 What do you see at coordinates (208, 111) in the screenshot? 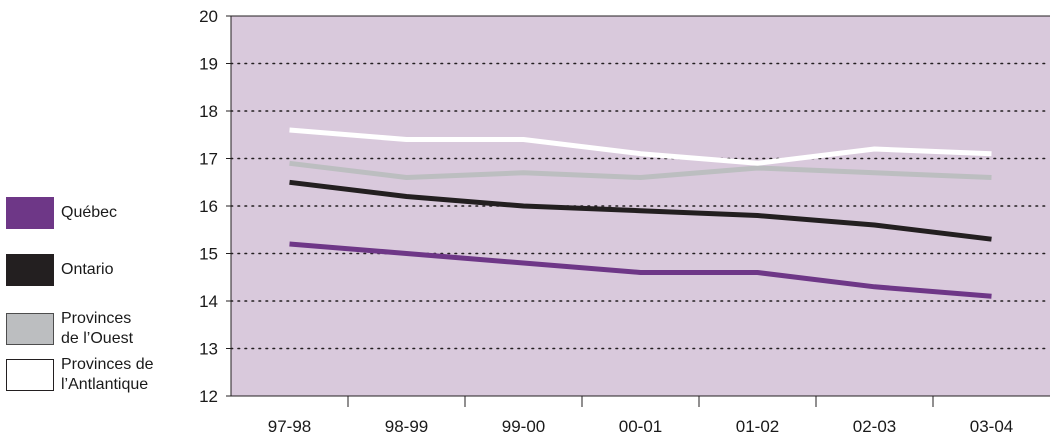
I see `y-tick-label-18: 18` at bounding box center [208, 111].